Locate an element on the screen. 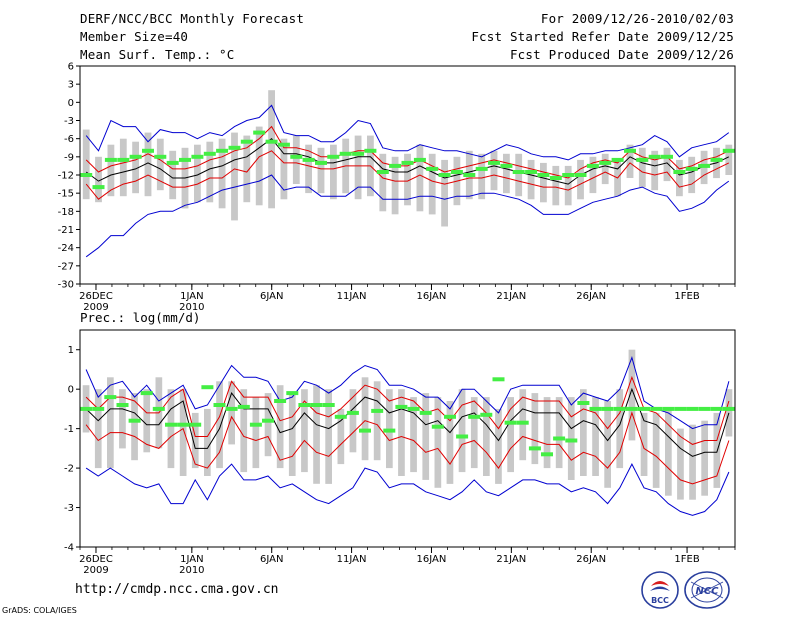 The image size is (800, 618). temp-lower-band-line is located at coordinates (407, 175).